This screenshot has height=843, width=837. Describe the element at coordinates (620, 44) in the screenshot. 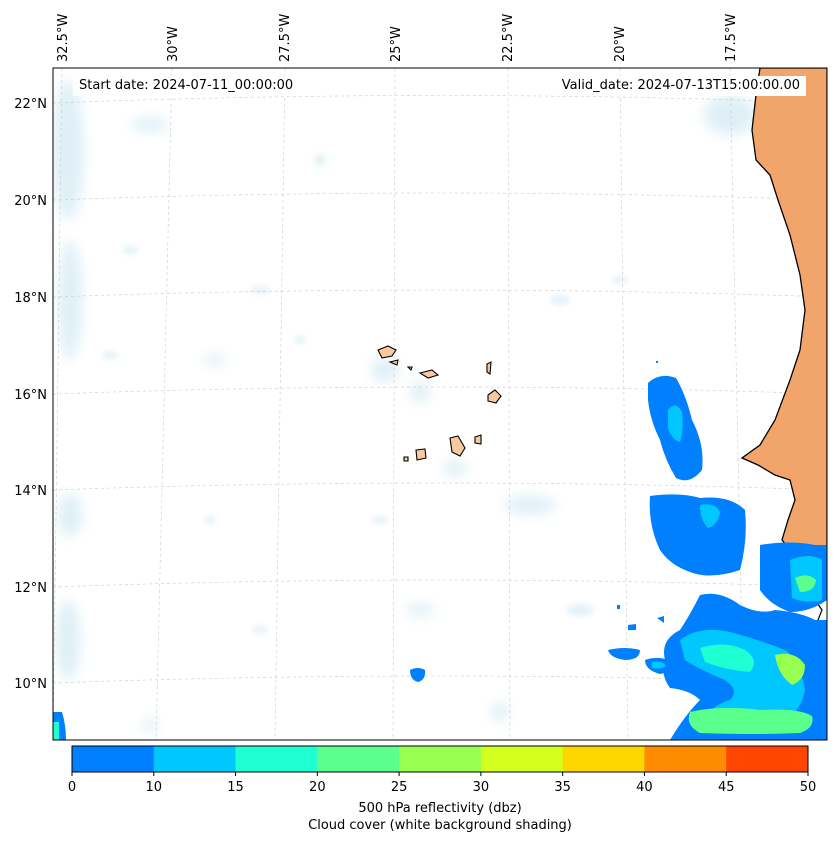

I see `lon-label: 20°W` at that location.